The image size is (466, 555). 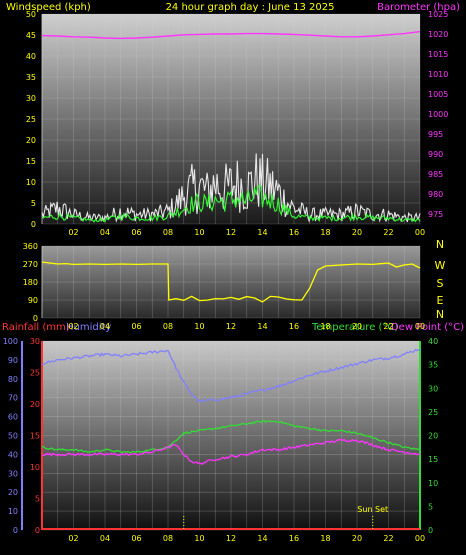 What do you see at coordinates (438, 114) in the screenshot?
I see `barometer-y-tick-label: 1000` at bounding box center [438, 114].